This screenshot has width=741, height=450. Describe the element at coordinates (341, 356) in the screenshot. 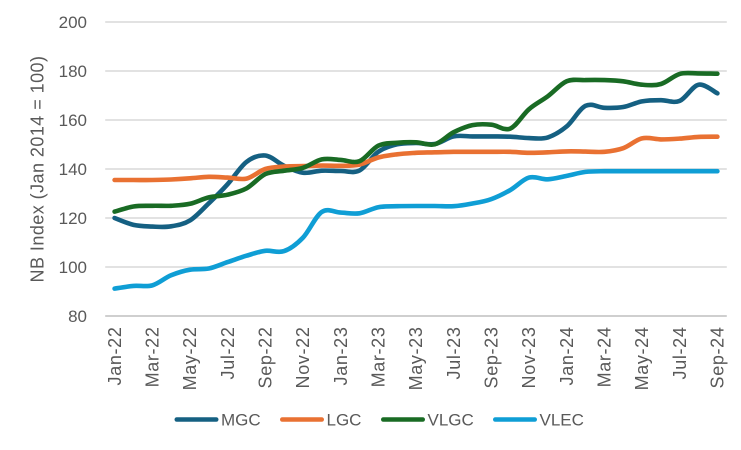

I see `svg-text: Jan-23` at that location.